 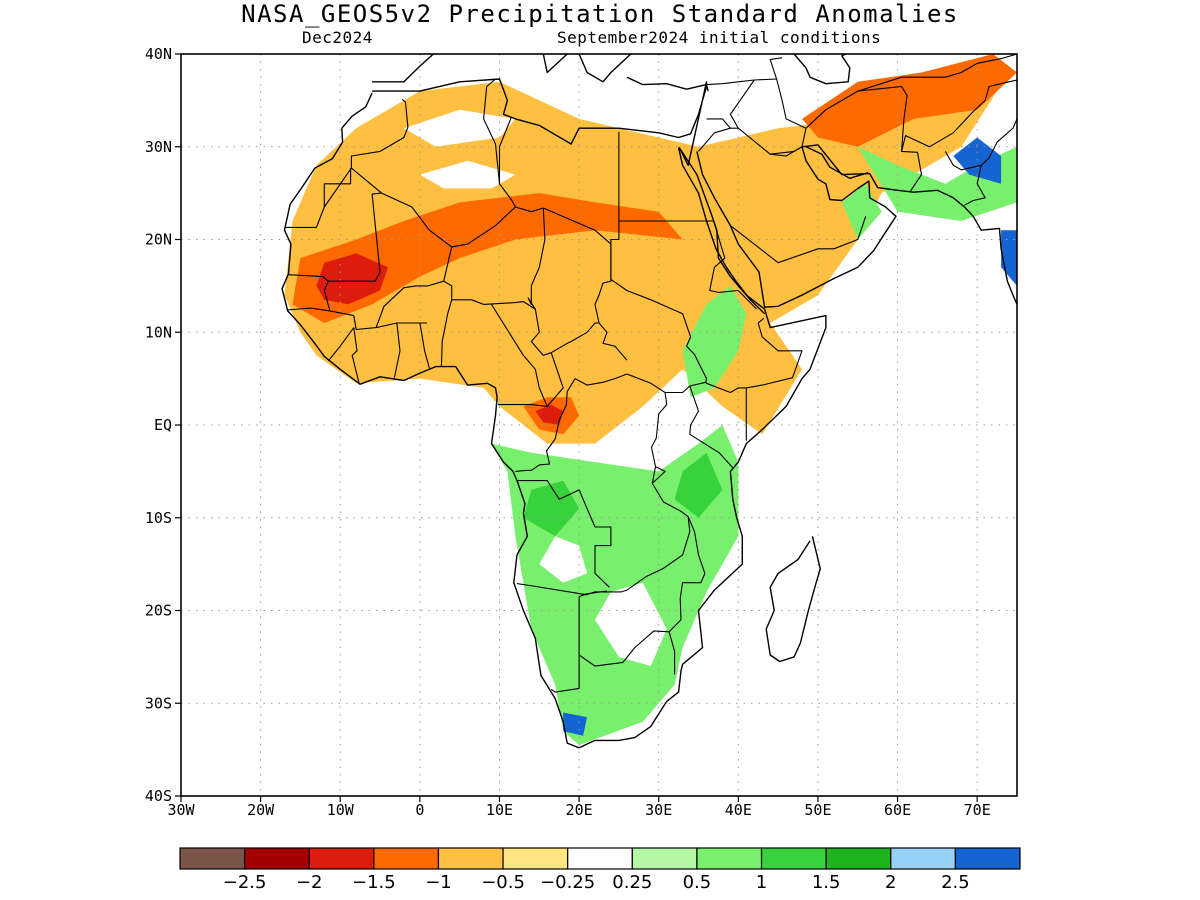 I want to click on colorbar-label: −1.5, so click(x=374, y=882).